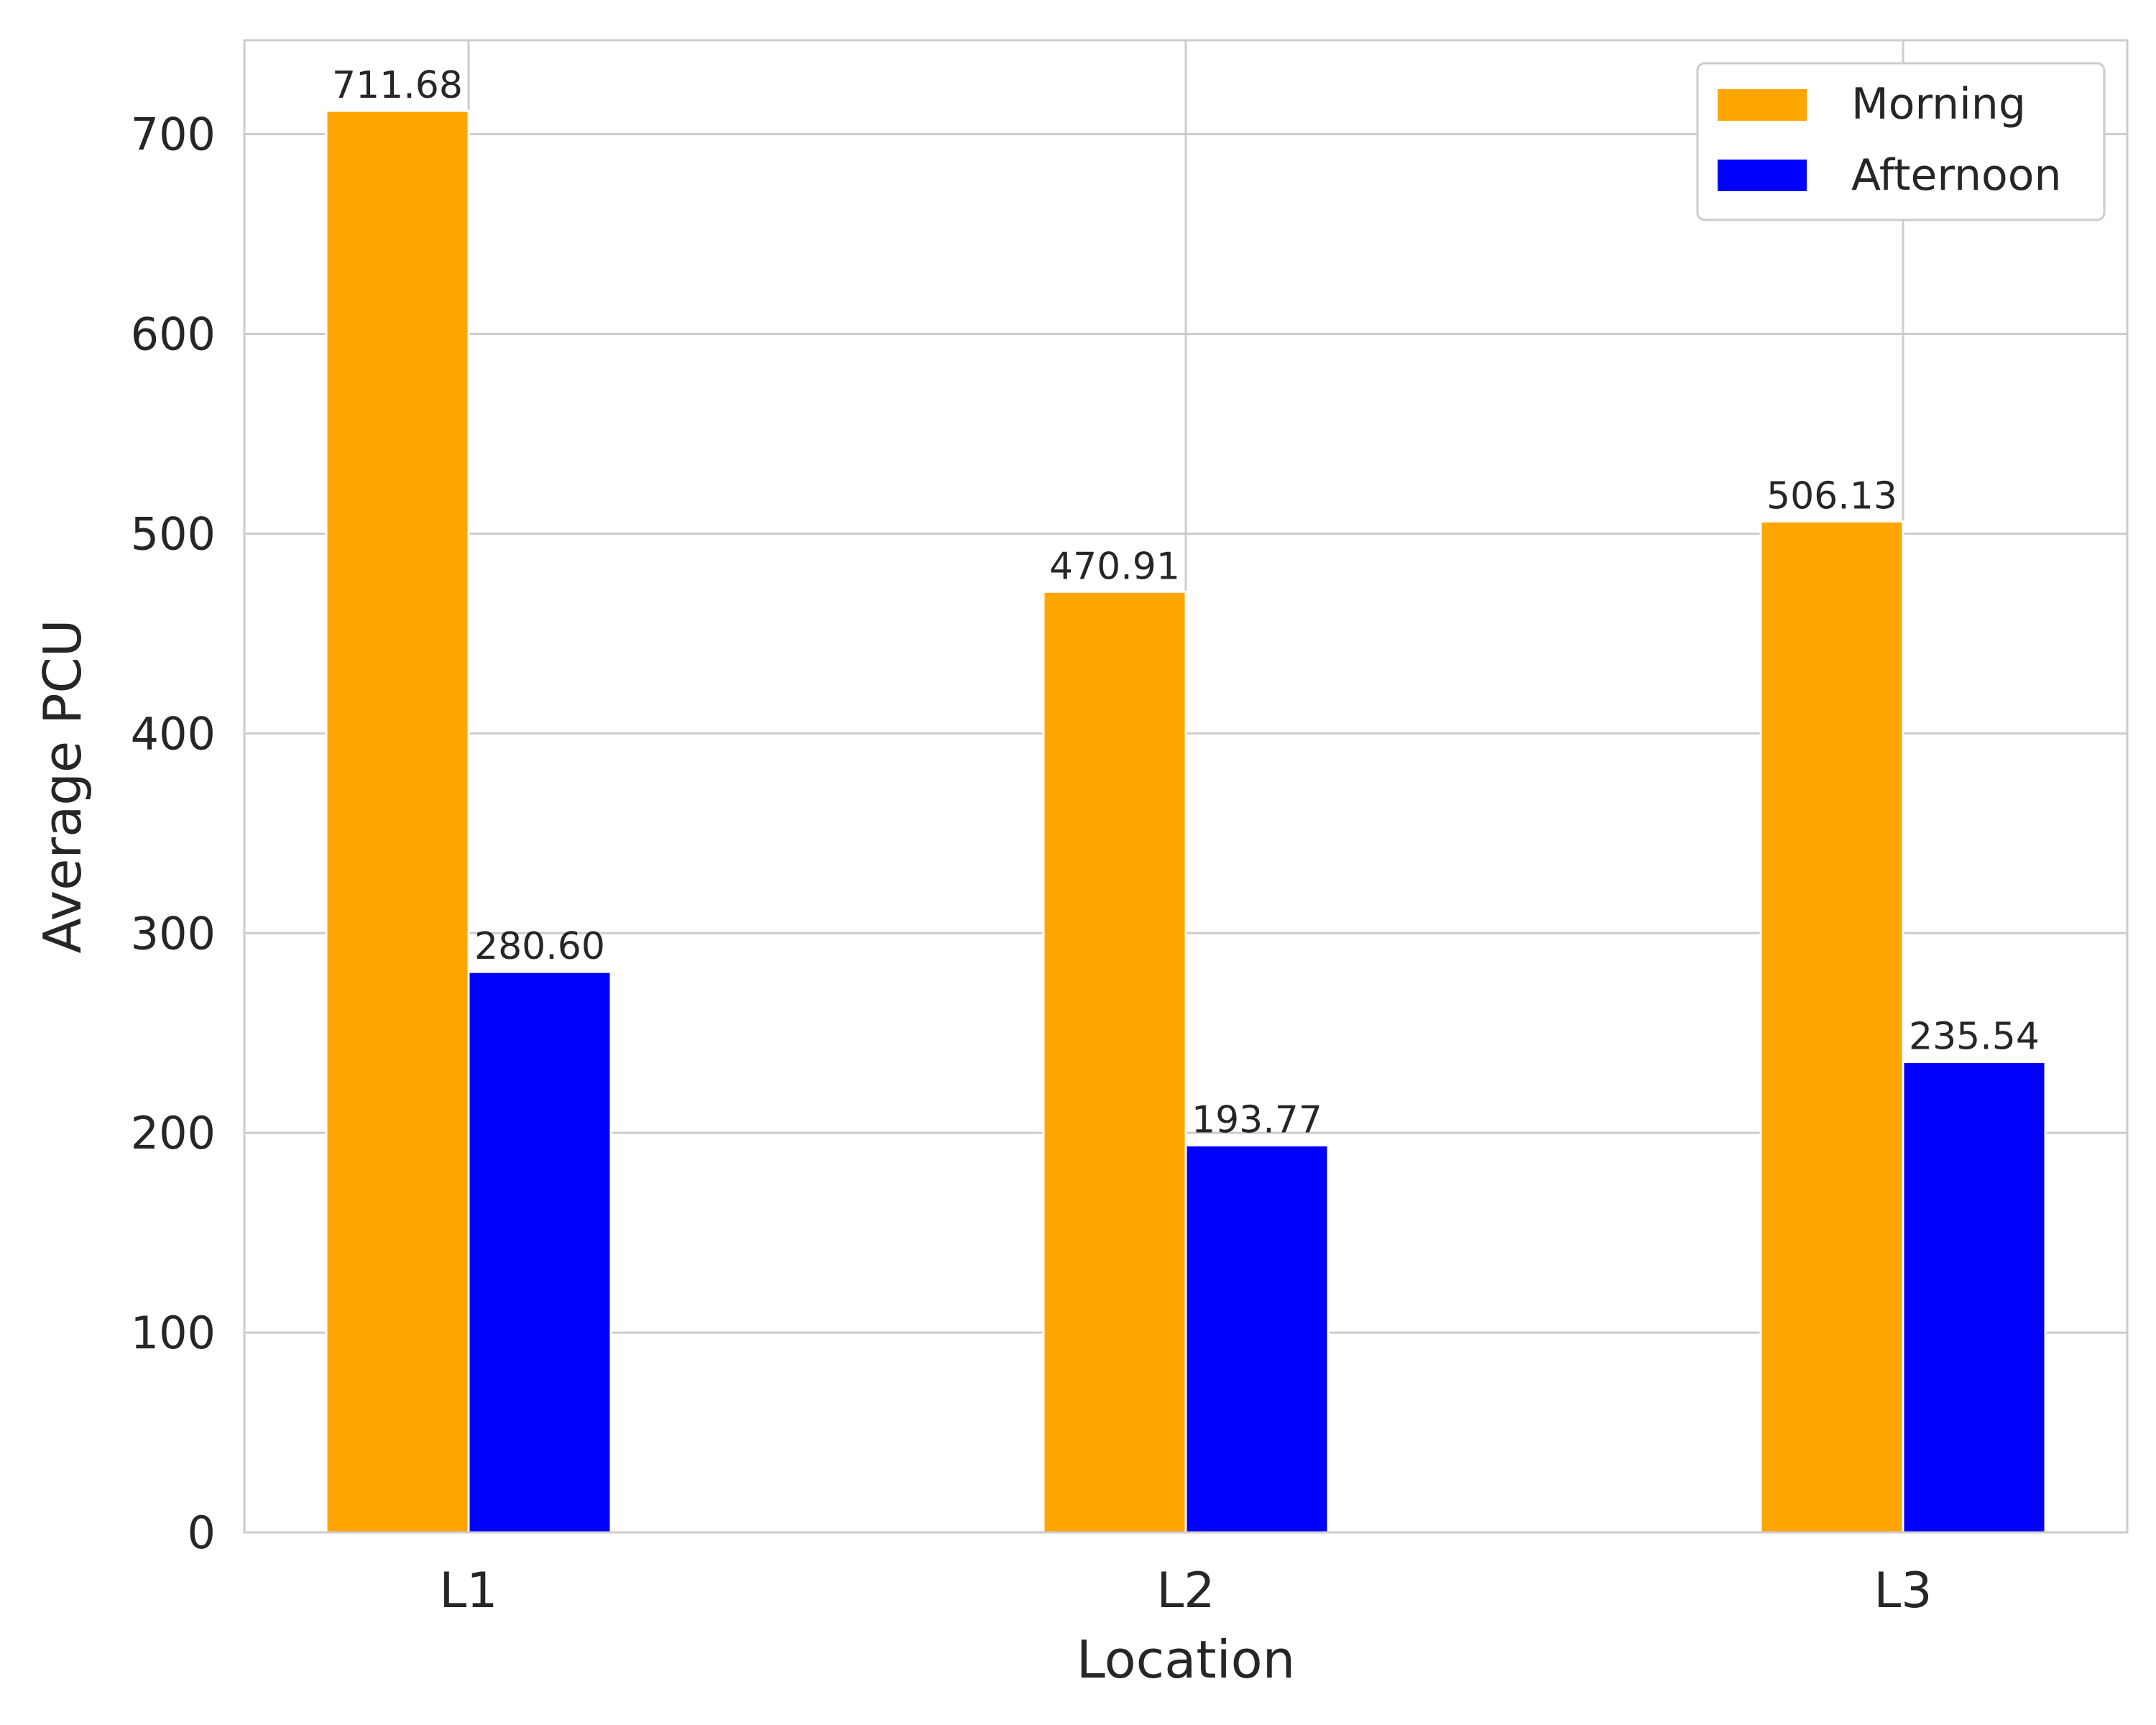  I want to click on data-label-morning-l2: 470.91, so click(1114, 566).